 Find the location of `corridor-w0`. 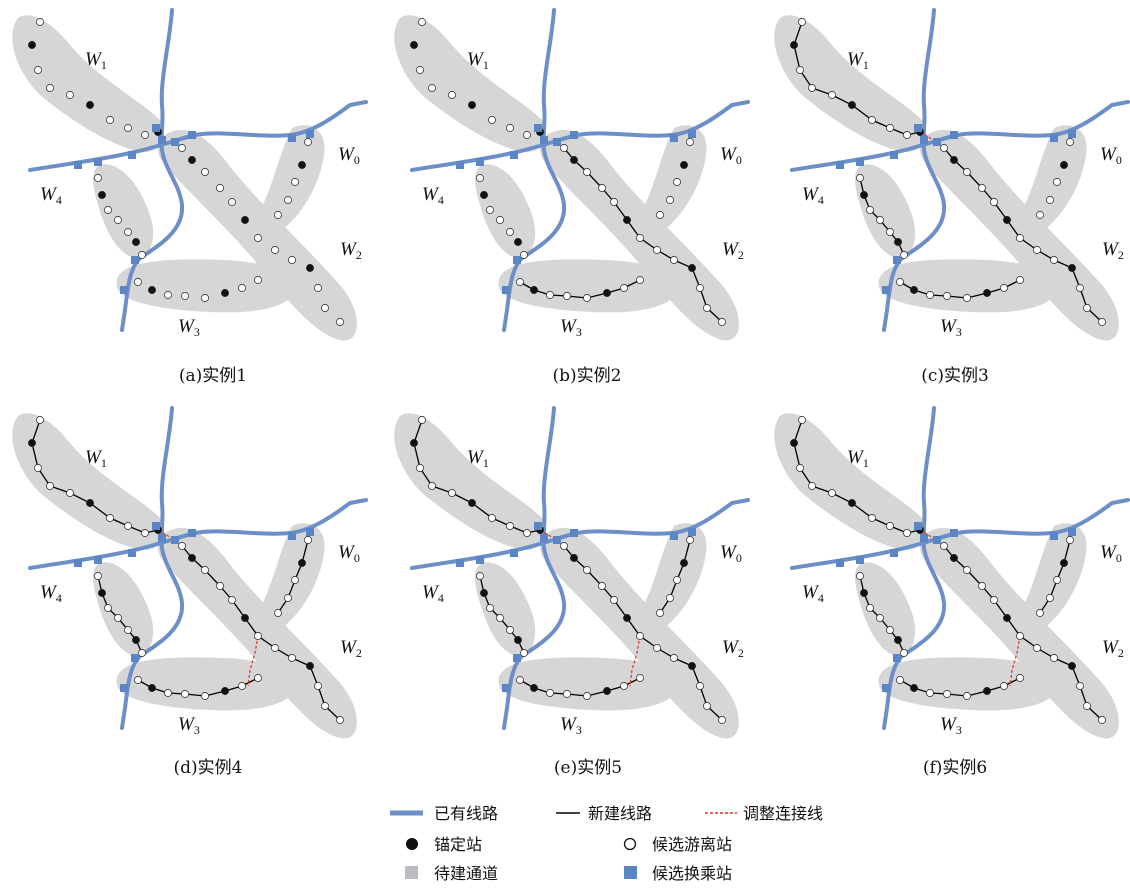

corridor-w0 is located at coordinates (289, 579).